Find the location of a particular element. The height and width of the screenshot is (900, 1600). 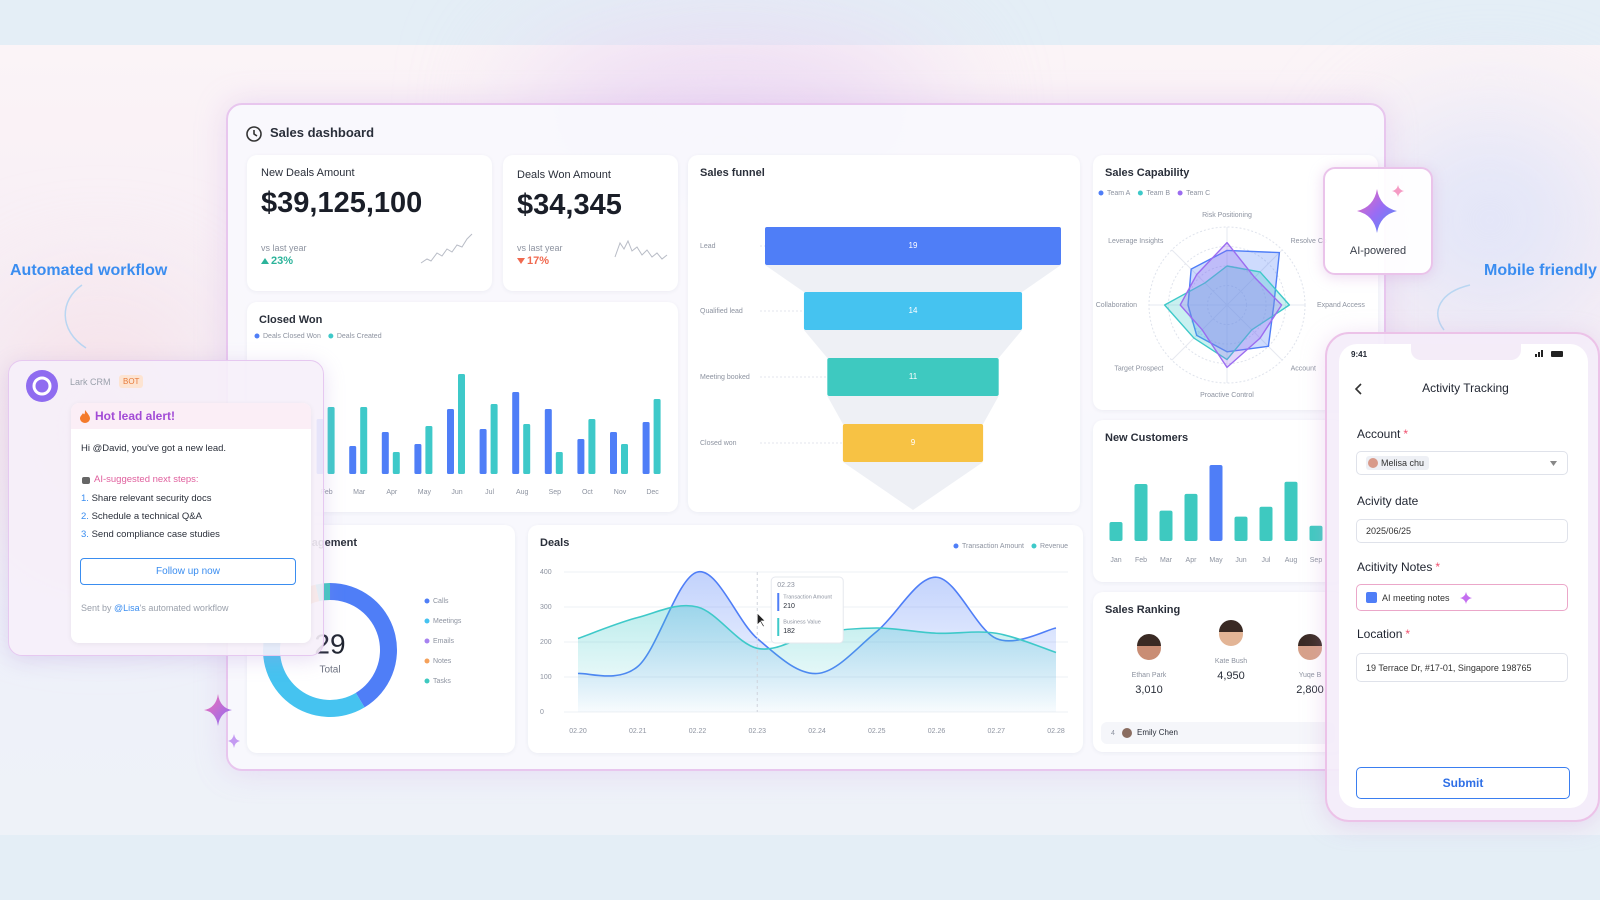

step-text: Share relevant security docs is located at coordinates (151, 498).